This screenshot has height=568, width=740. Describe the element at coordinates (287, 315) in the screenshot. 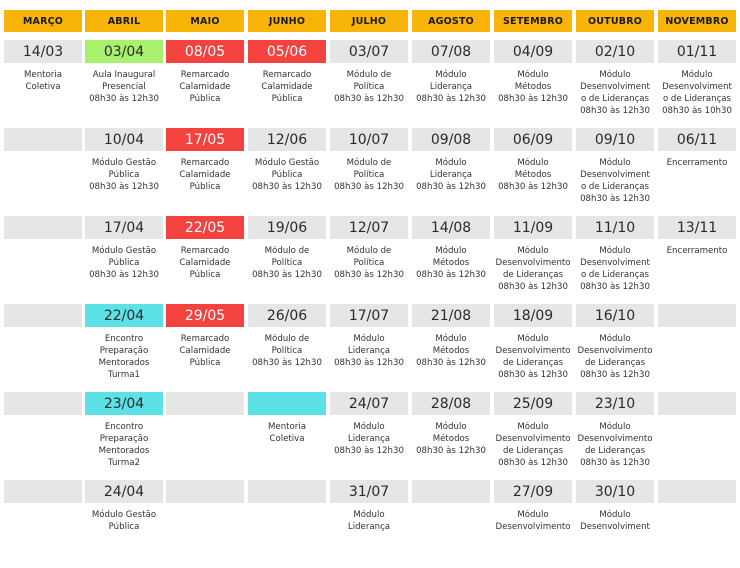

I see `date-cell: 26/06` at that location.